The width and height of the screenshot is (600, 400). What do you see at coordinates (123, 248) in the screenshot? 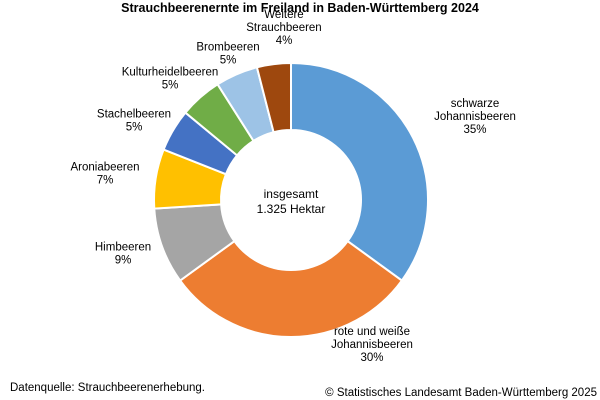
I see `slice-name-line: Himbeeren` at bounding box center [123, 248].